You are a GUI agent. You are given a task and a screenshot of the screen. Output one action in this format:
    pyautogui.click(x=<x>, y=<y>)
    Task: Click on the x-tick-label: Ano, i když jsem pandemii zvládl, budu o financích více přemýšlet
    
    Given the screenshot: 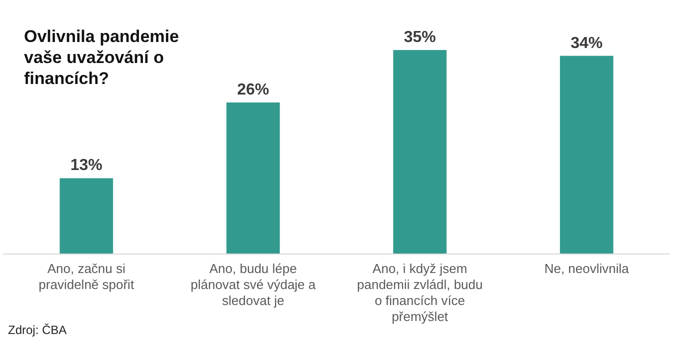 What is the action you would take?
    pyautogui.click(x=420, y=292)
    